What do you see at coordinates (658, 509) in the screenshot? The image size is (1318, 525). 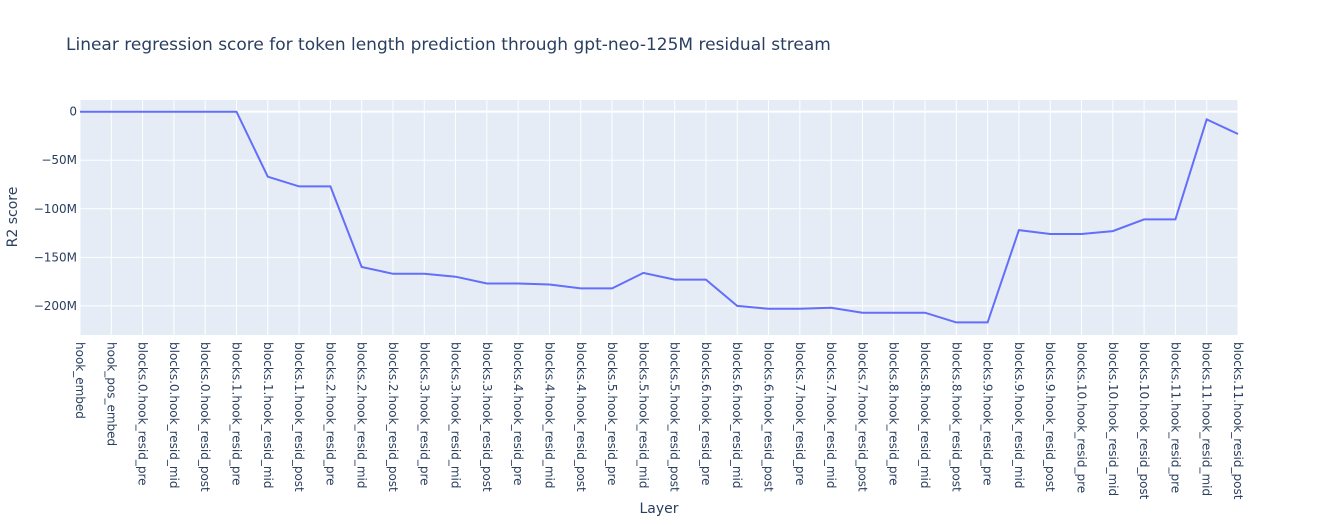 I see `x-axis-title: Layer` at bounding box center [658, 509].